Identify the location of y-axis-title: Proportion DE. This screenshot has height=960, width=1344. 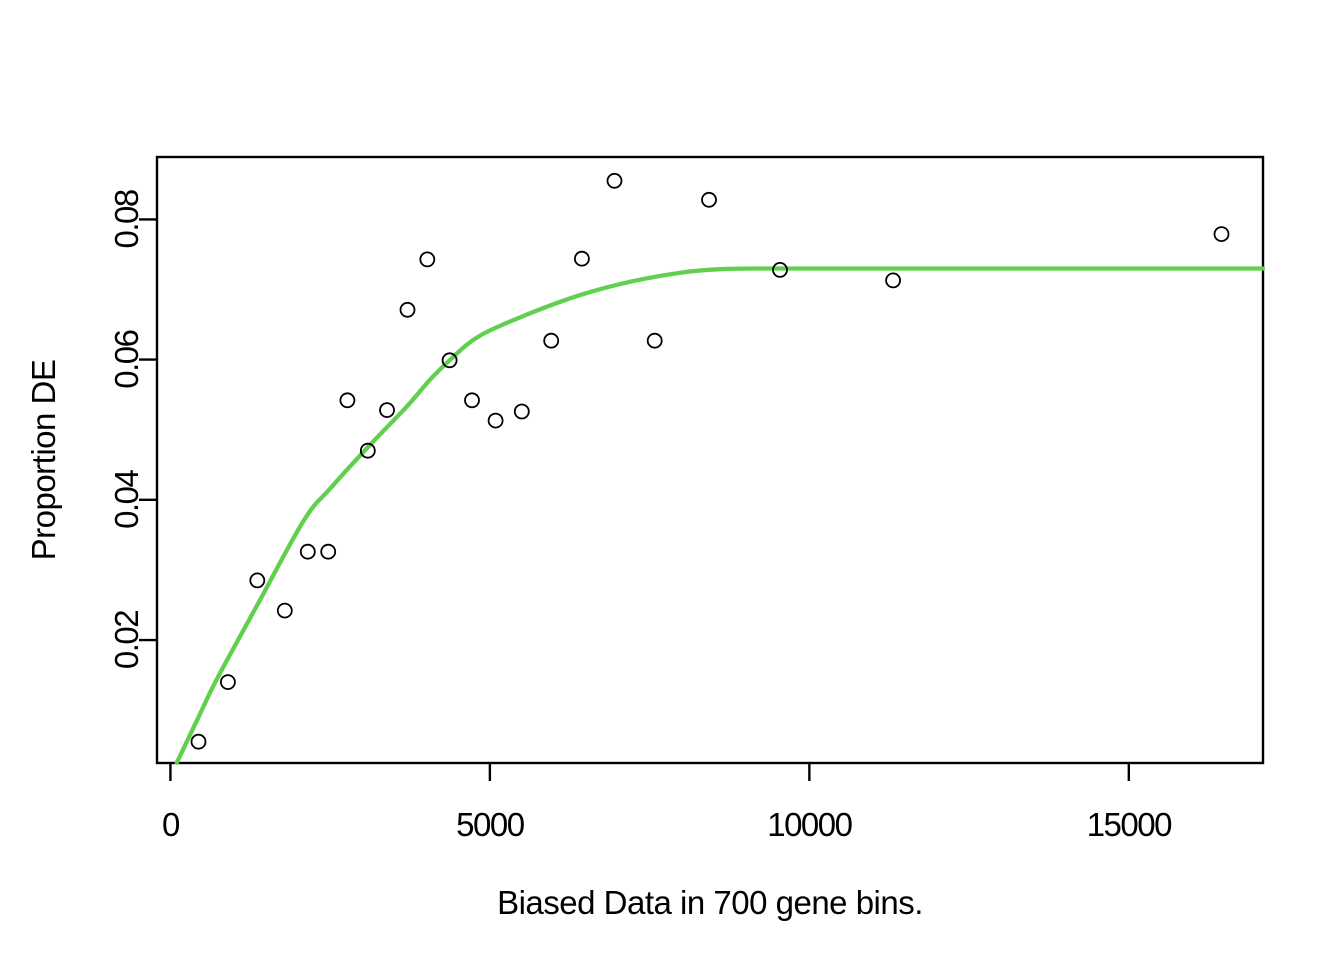
(43, 460).